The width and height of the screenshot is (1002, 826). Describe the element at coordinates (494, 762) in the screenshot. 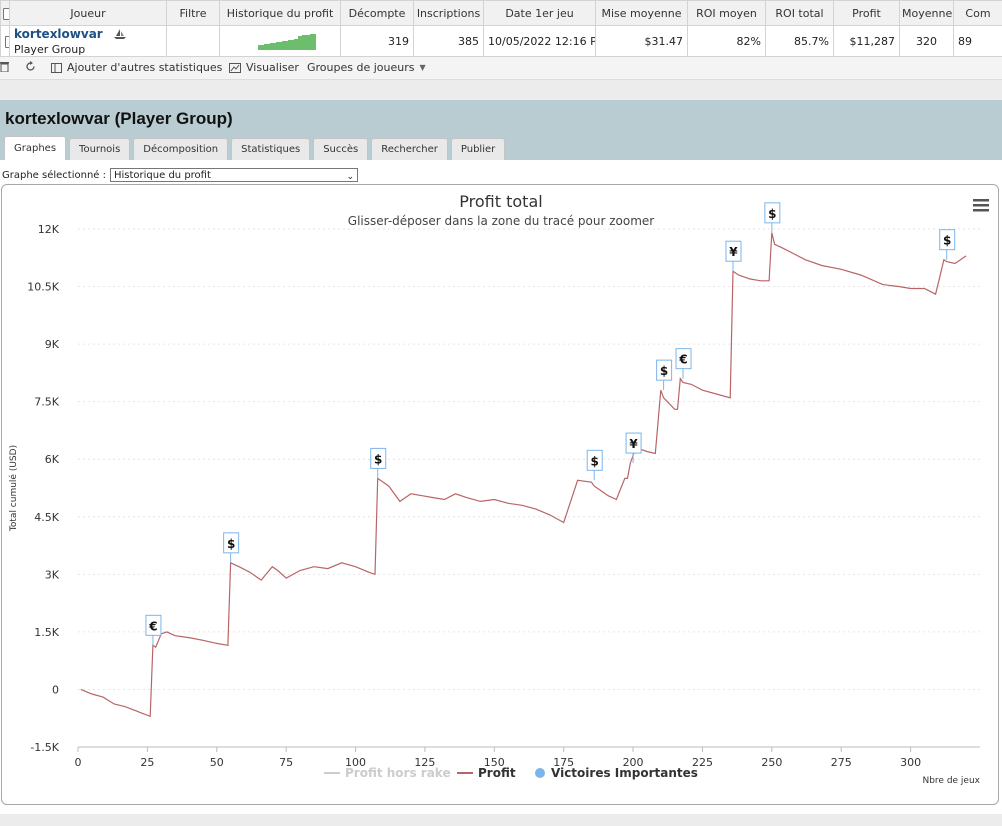

I see `x-tick-label: 150` at that location.